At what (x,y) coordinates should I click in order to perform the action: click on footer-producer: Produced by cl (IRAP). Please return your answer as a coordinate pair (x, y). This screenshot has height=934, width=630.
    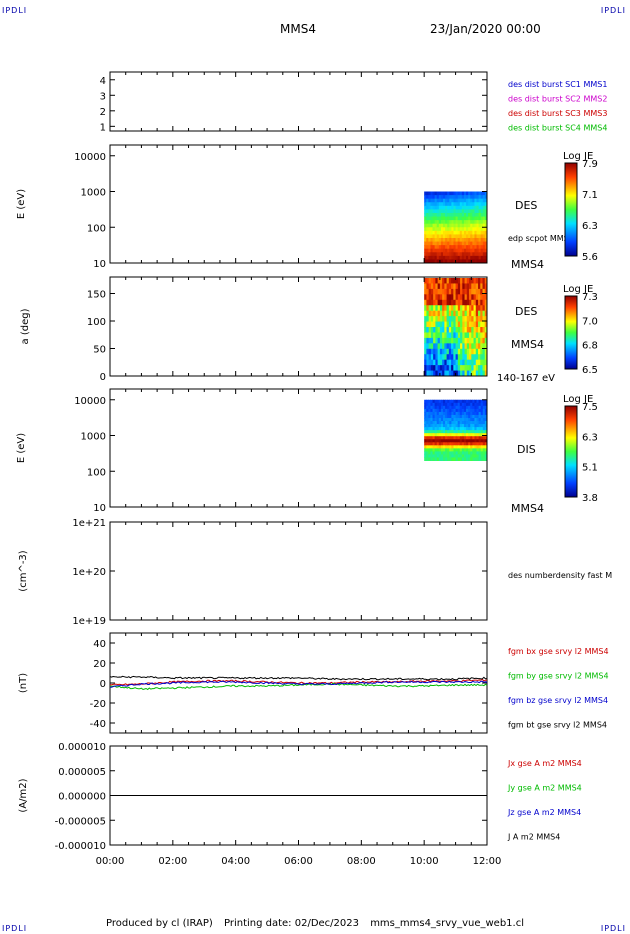
    Looking at the image, I should click on (159, 923).